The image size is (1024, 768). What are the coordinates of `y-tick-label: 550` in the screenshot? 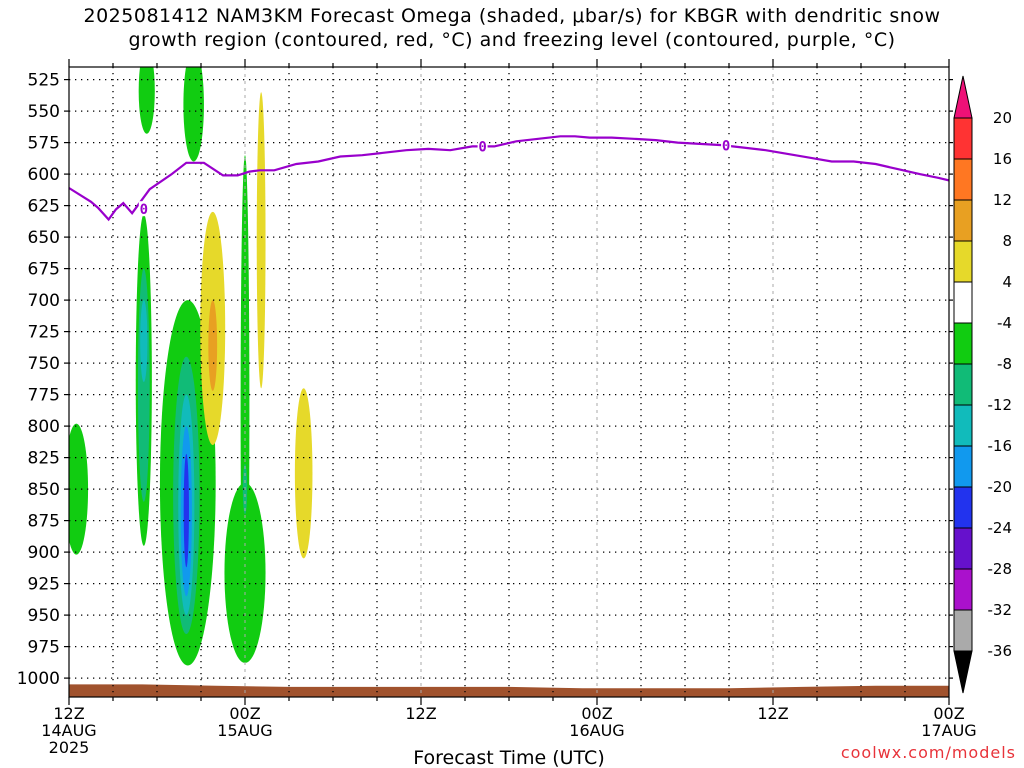 It's located at (44, 112).